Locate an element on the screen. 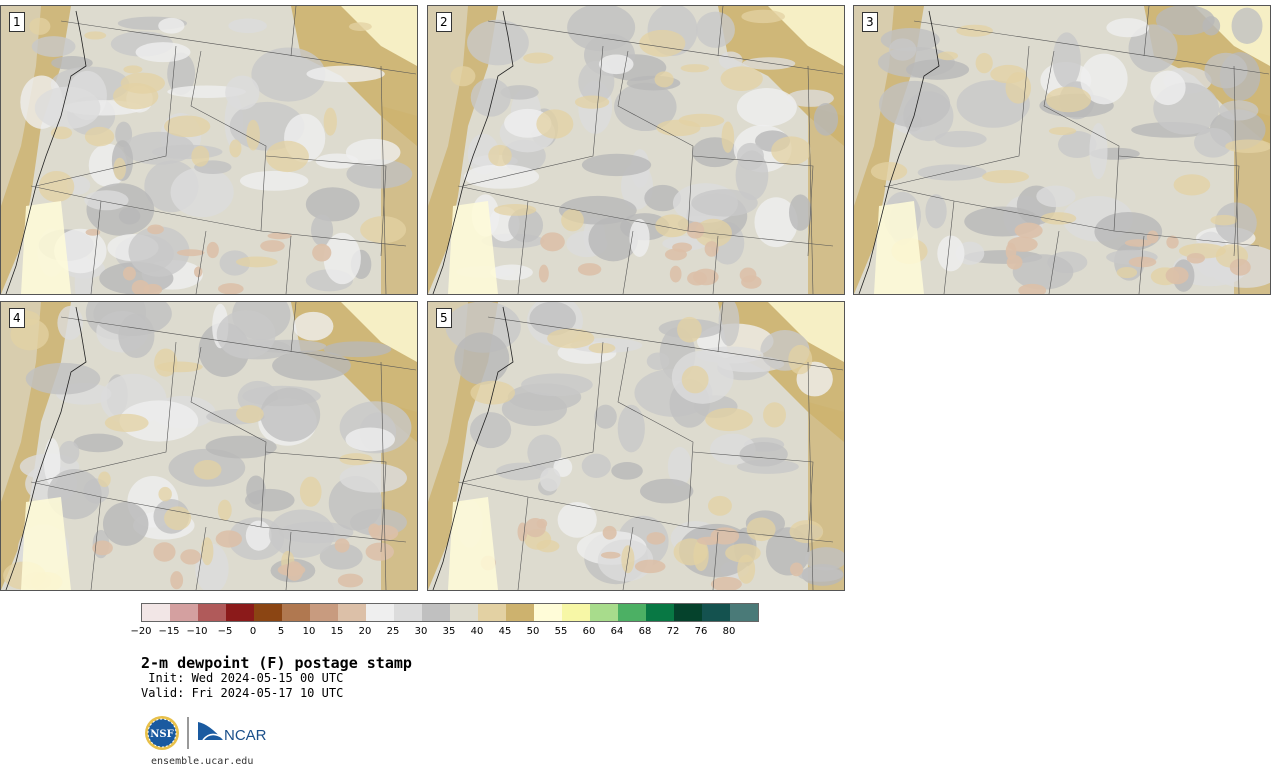 This screenshot has height=773, width=1280. colorbar-tick-label: −20 is located at coordinates (141, 631).